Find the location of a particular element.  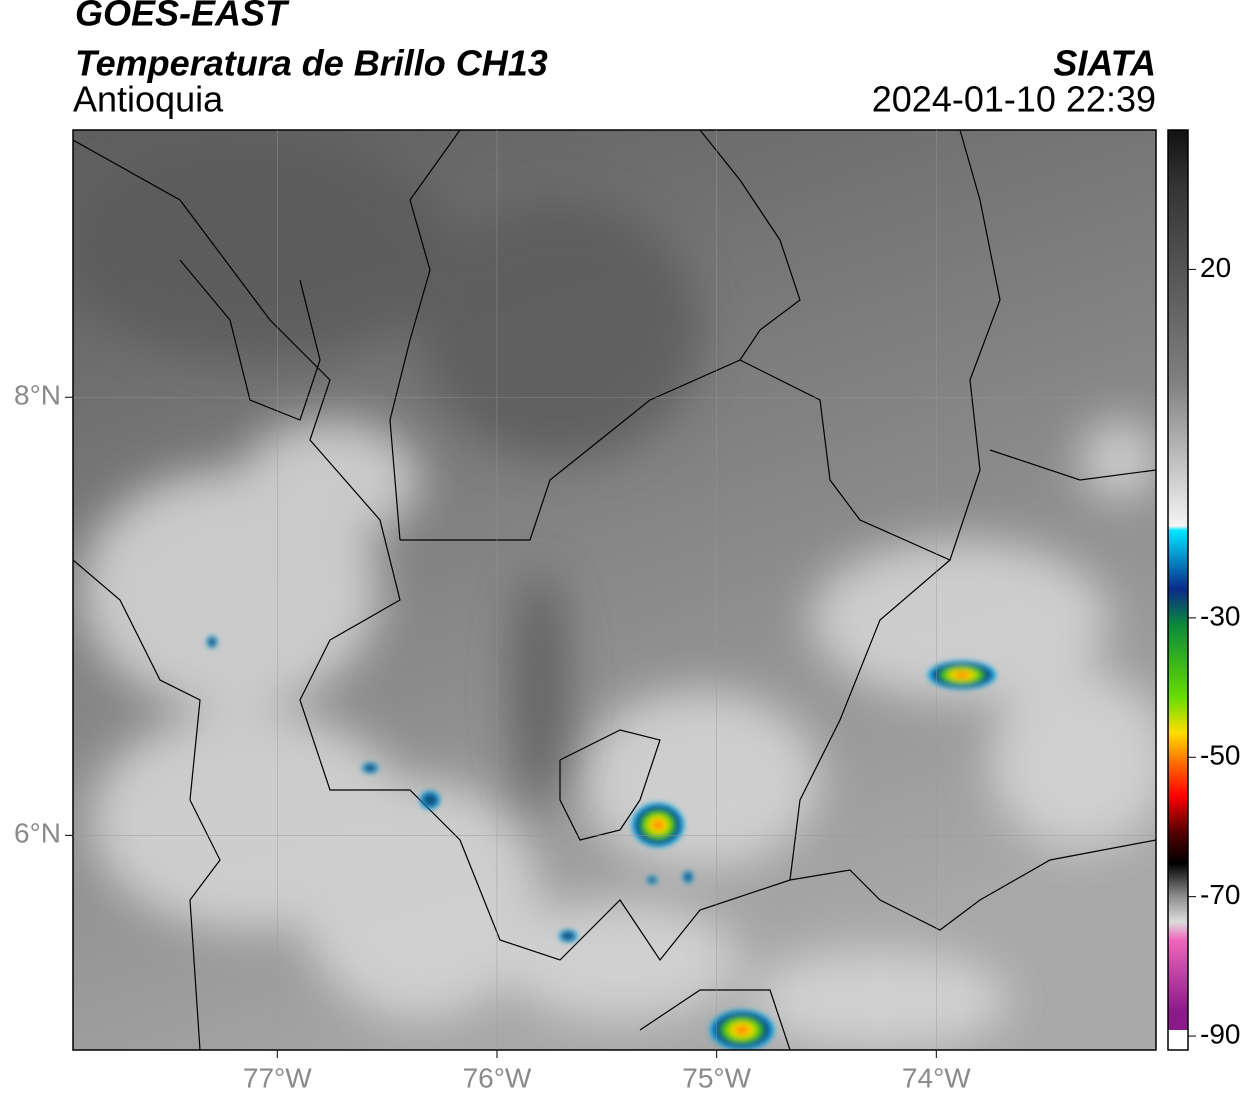

colorbar is located at coordinates (1178, 580).